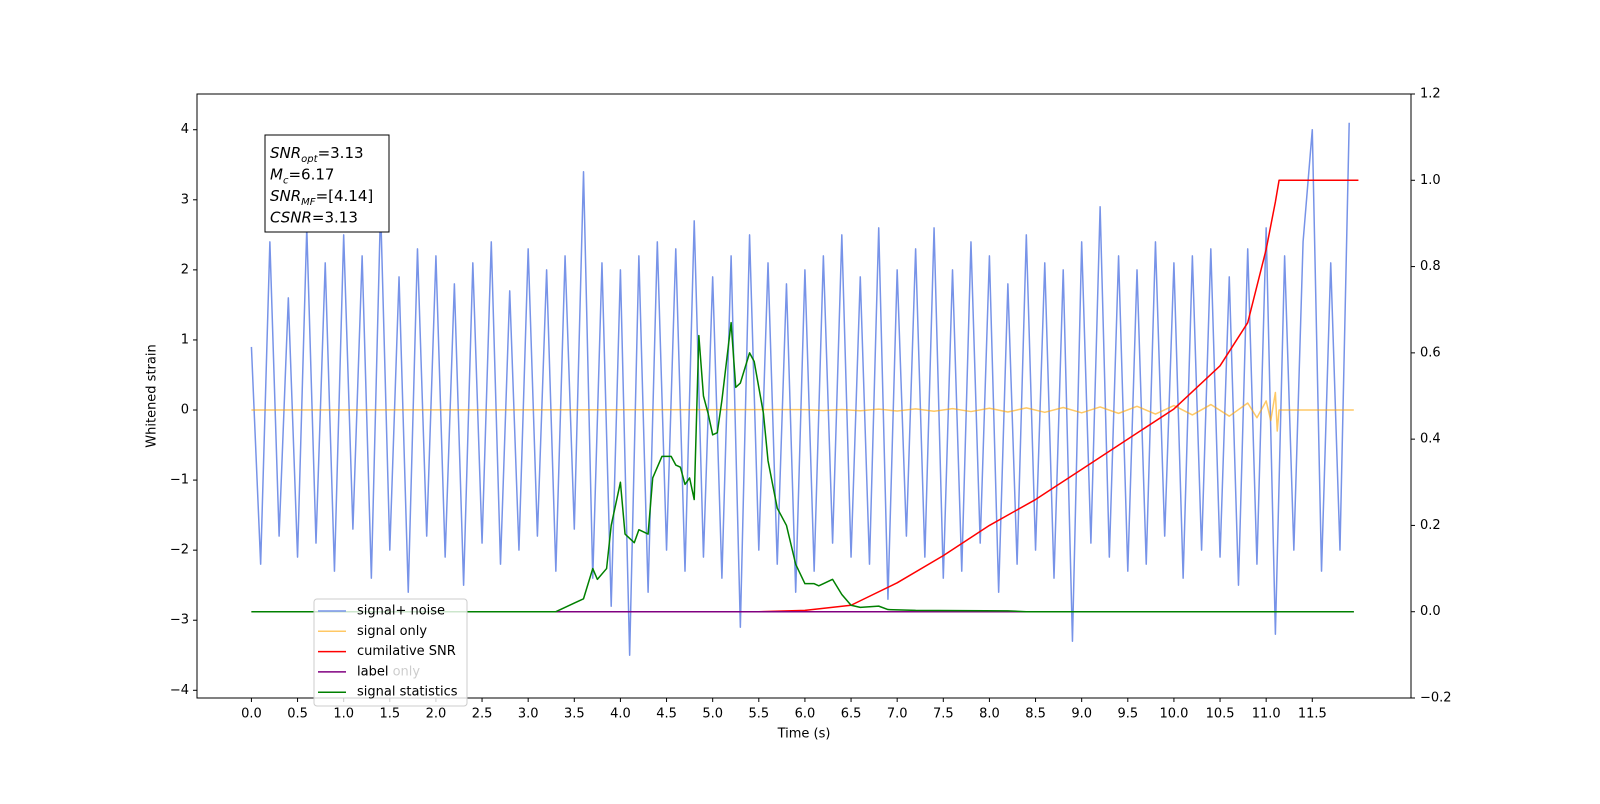 Image resolution: width=1600 pixels, height=804 pixels. Describe the element at coordinates (185, 269) in the screenshot. I see `y-tick-label: 2` at that location.